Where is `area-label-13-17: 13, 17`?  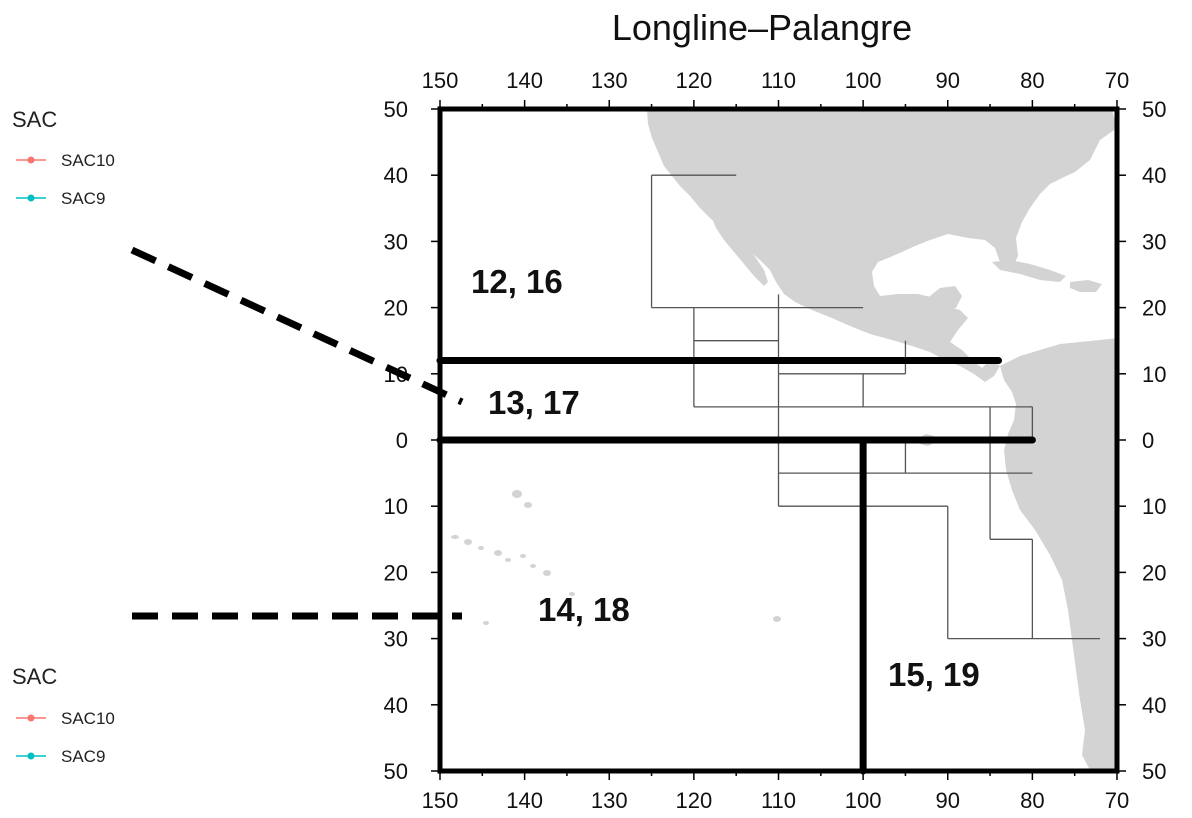
area-label-13-17: 13, 17 is located at coordinates (534, 402).